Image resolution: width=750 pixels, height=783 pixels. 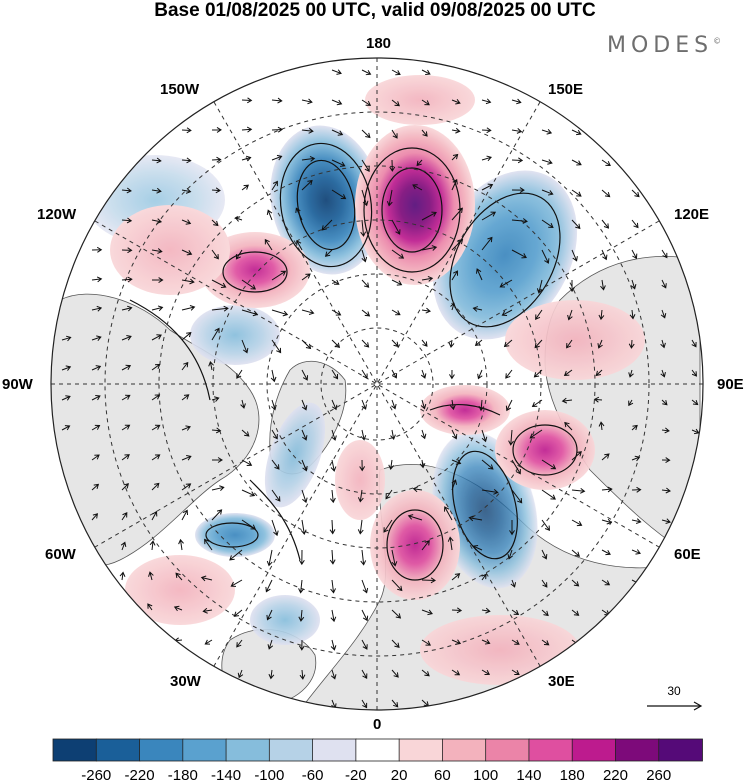 What do you see at coordinates (326, 200) in the screenshot?
I see `blue-anomaly-a` at bounding box center [326, 200].